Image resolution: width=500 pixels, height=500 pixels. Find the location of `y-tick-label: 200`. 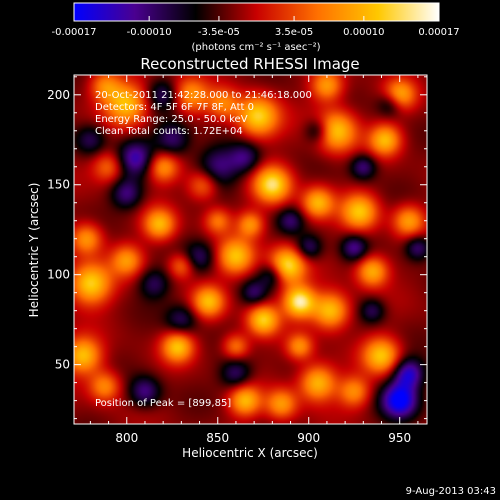

y-tick-label: 200 is located at coordinates (58, 95).